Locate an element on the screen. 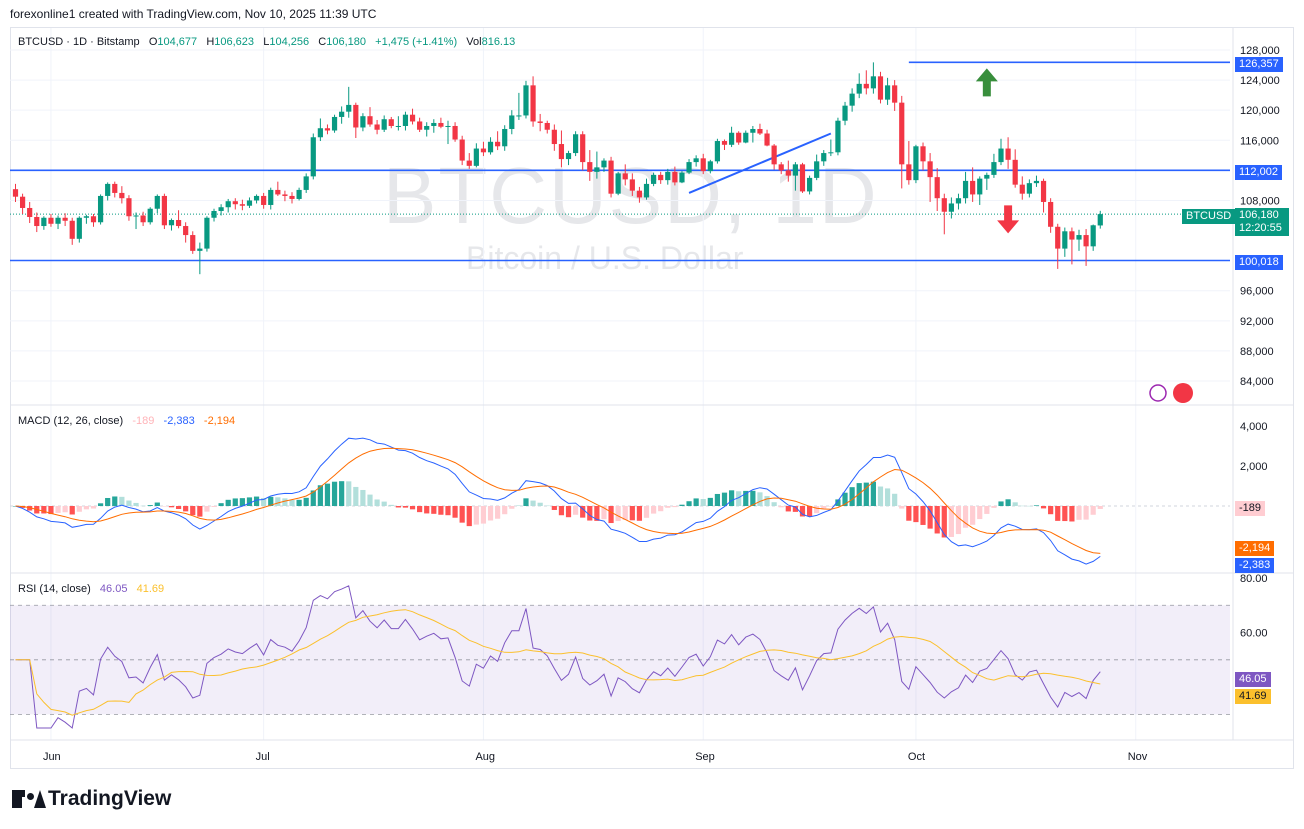 This screenshot has height=829, width=1304. rsi-value: 46.05 is located at coordinates (113, 589).